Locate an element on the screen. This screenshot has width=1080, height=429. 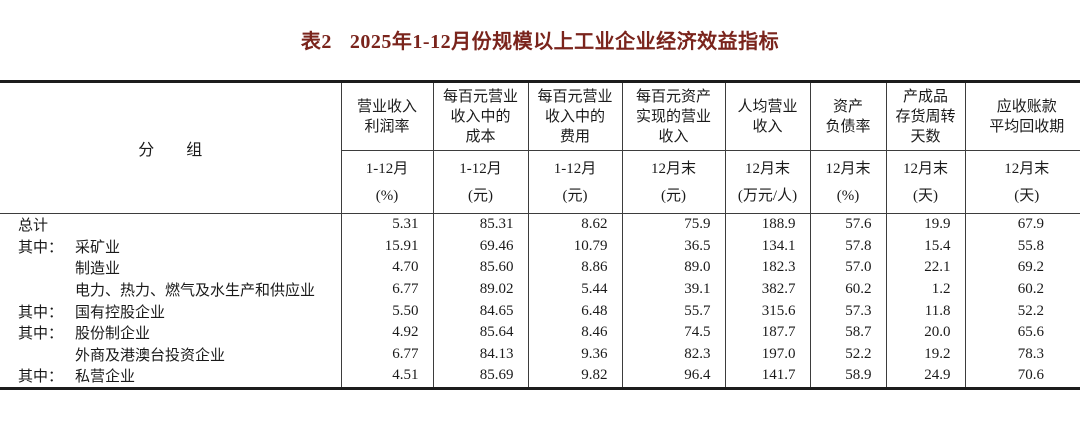
row-label-text: 股份制企业 is located at coordinates (113, 334).